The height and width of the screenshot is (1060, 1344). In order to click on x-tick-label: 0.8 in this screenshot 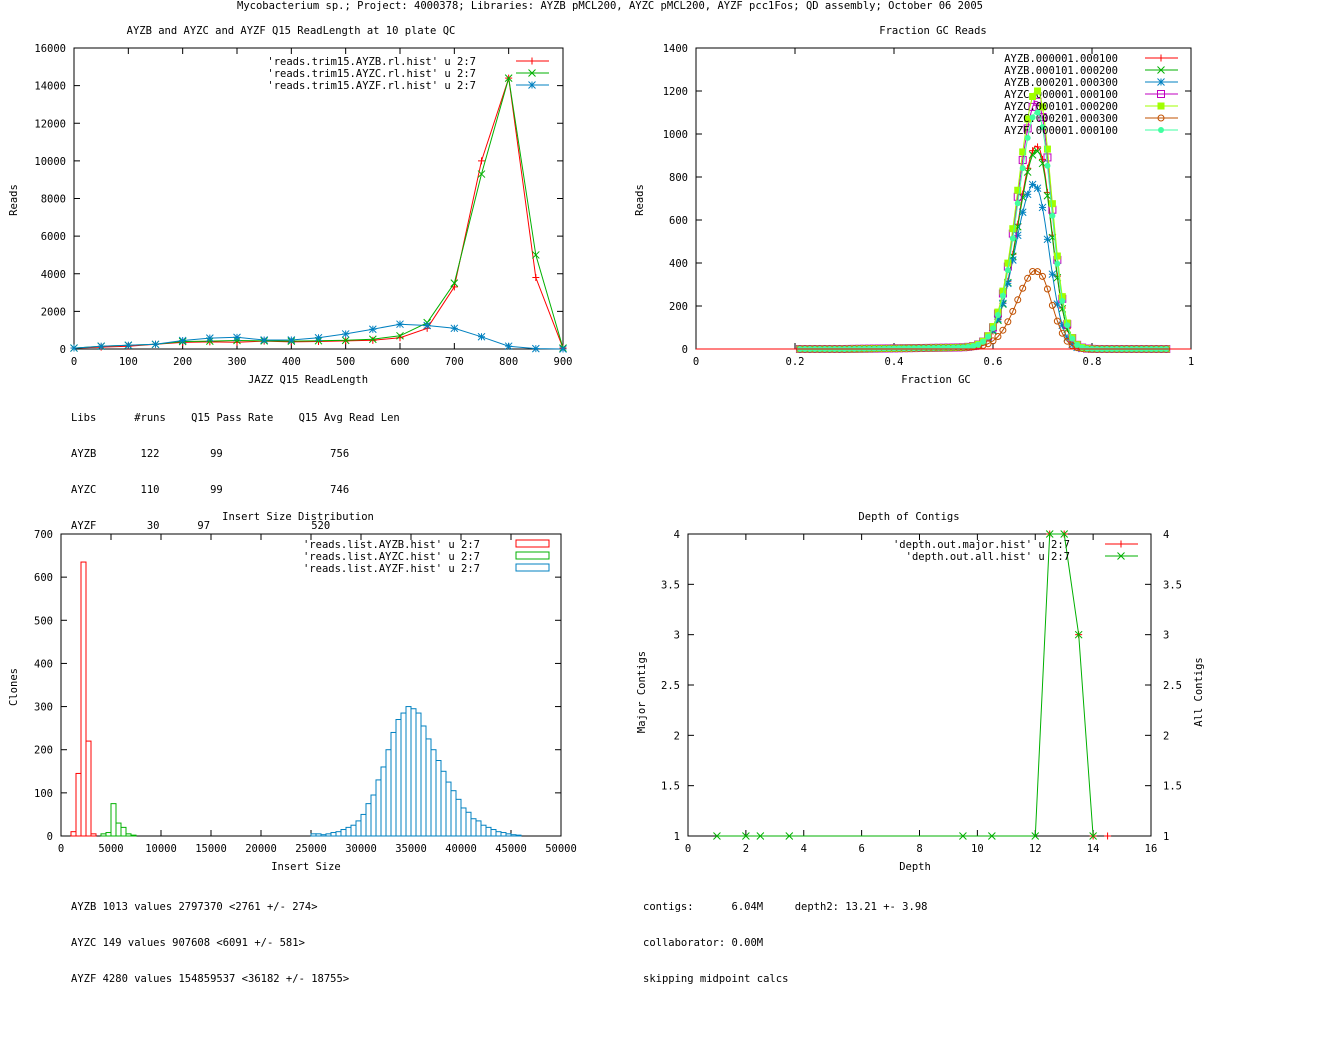, I will do `click(1092, 362)`.